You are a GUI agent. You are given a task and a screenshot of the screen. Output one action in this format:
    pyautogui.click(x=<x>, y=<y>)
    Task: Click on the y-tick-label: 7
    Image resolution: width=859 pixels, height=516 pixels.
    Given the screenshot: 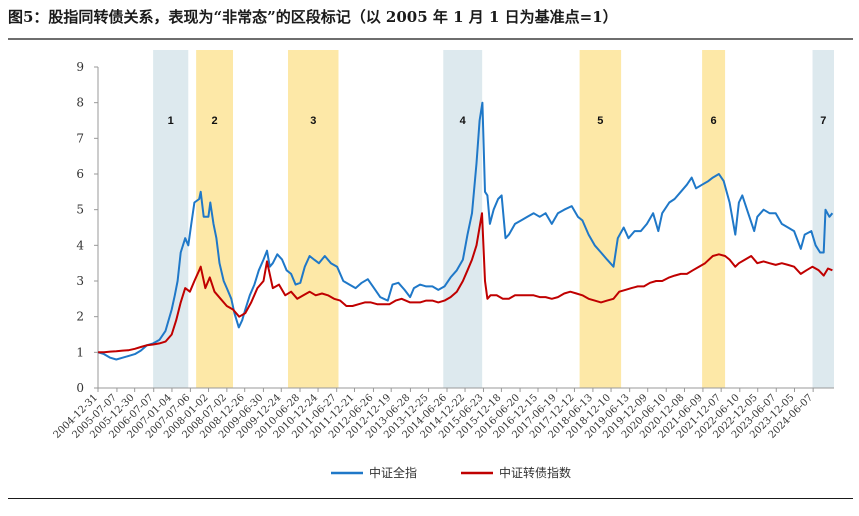 What is the action you would take?
    pyautogui.click(x=80, y=138)
    